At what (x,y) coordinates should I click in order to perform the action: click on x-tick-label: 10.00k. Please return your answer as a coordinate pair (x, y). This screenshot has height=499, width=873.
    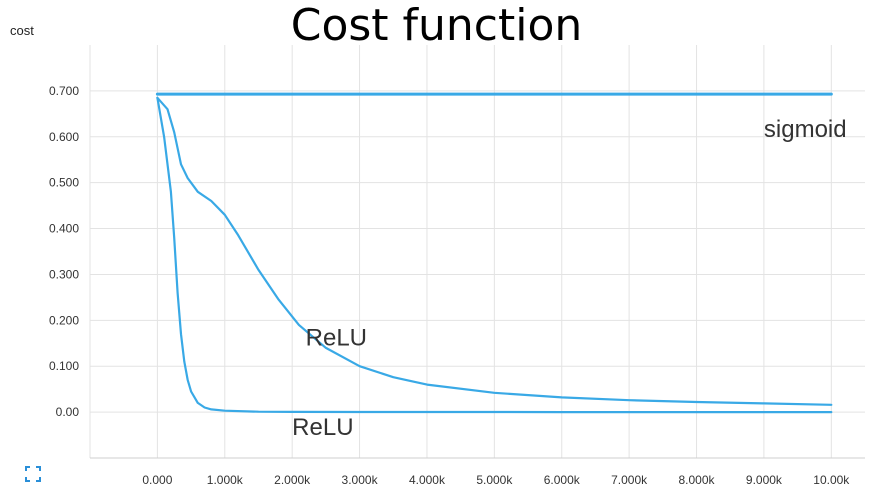
    Looking at the image, I should click on (831, 480).